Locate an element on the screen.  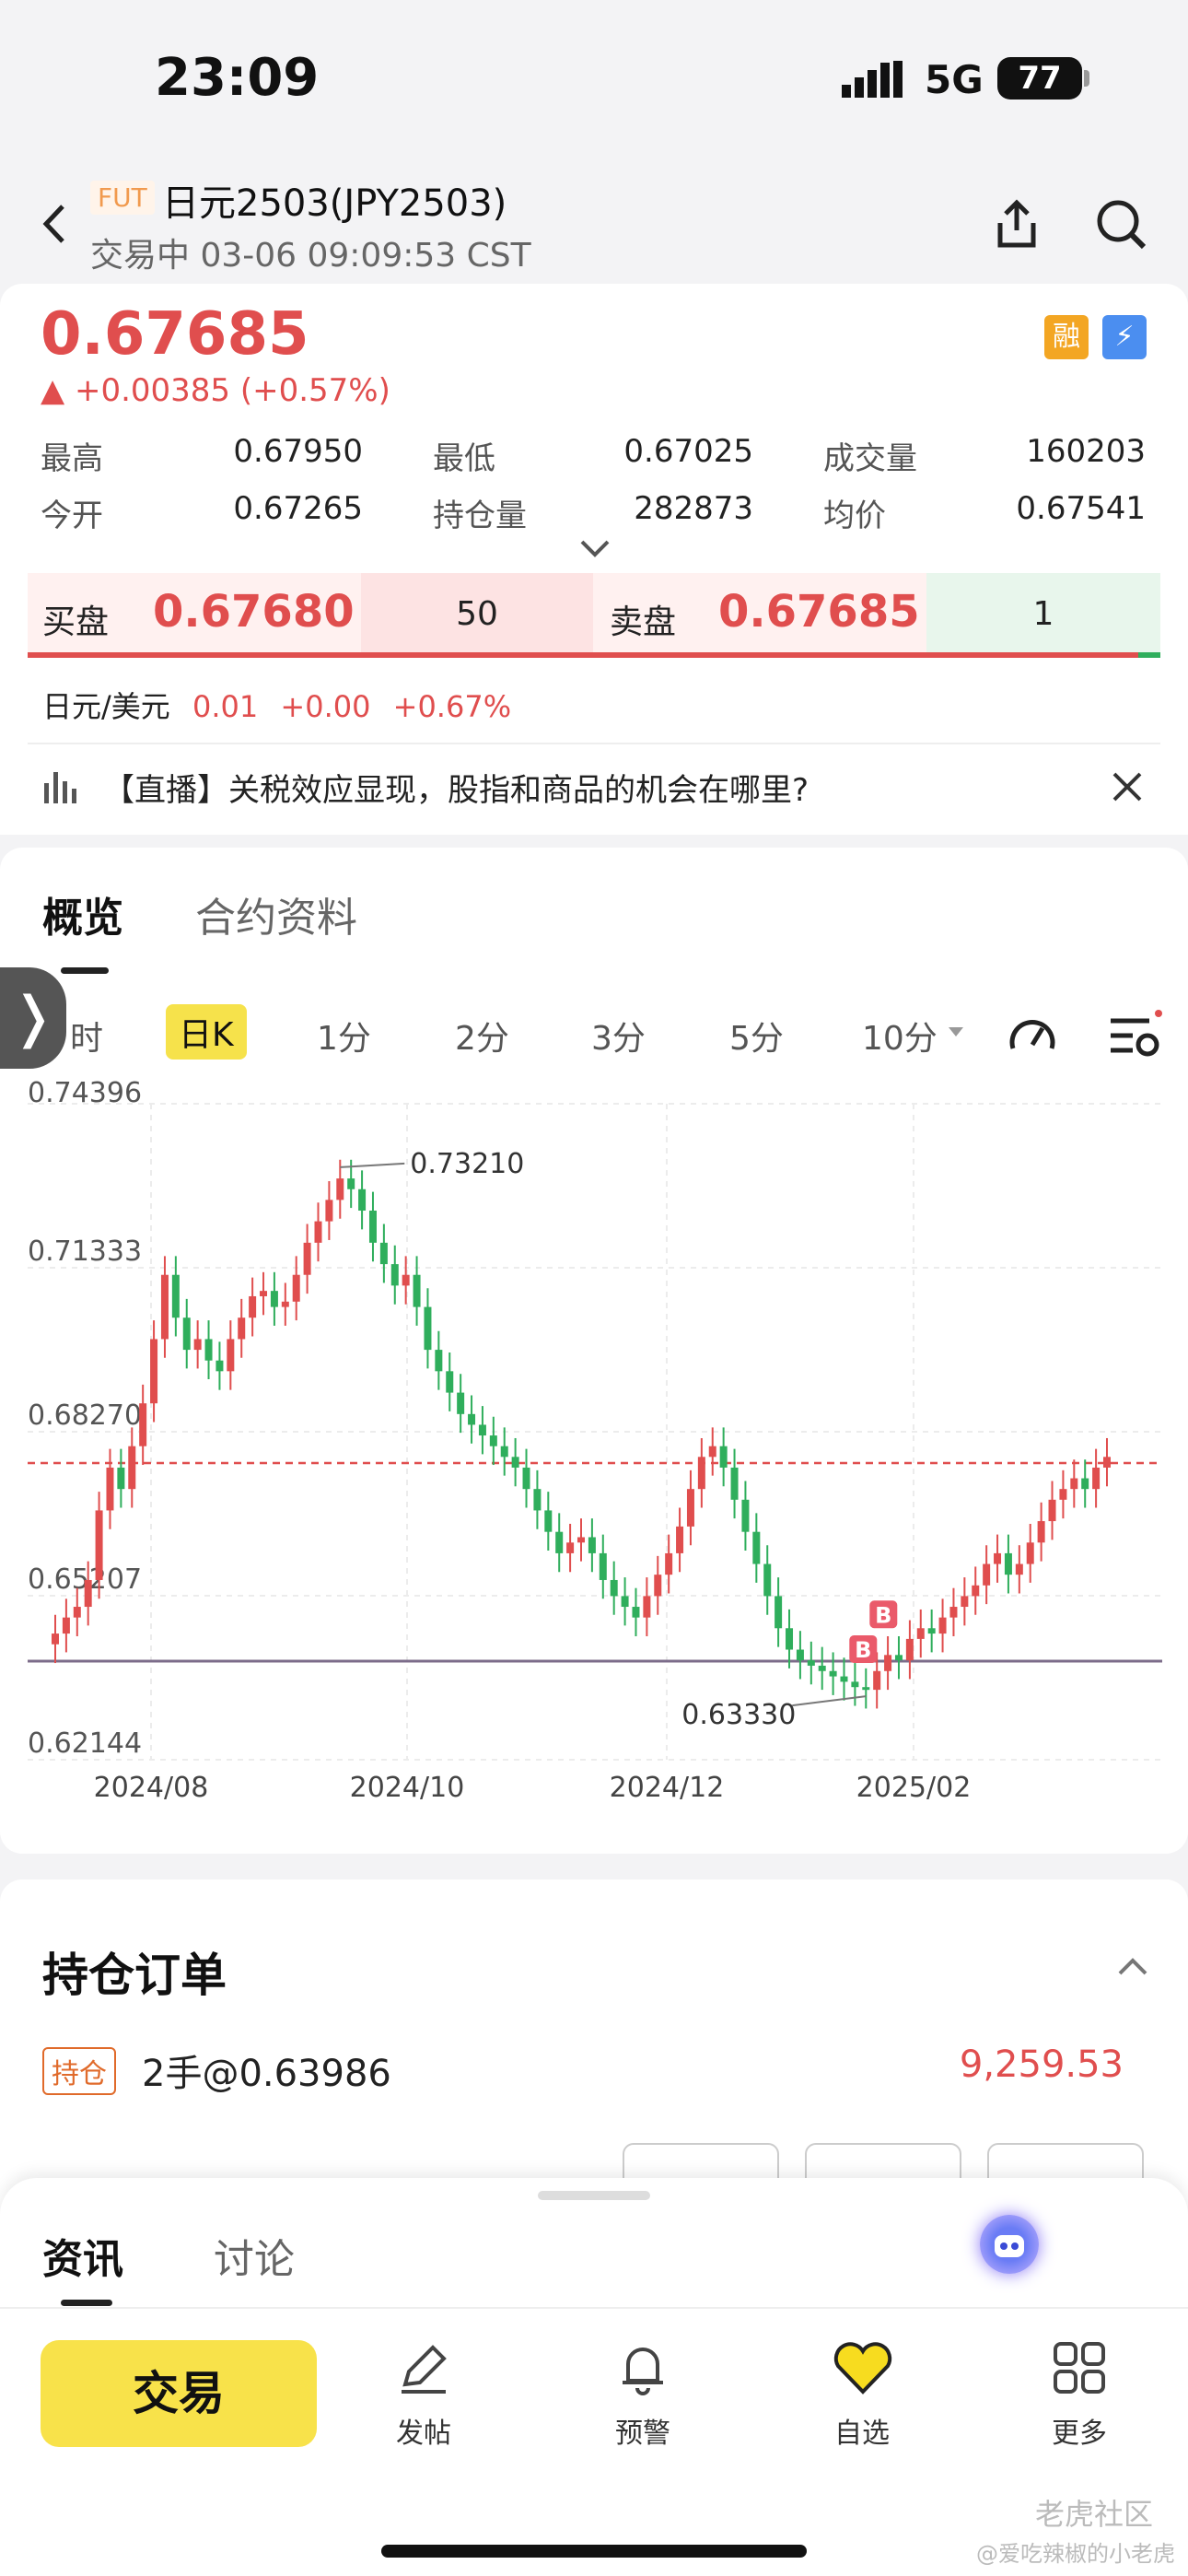
ask-cell is located at coordinates (759, 612).